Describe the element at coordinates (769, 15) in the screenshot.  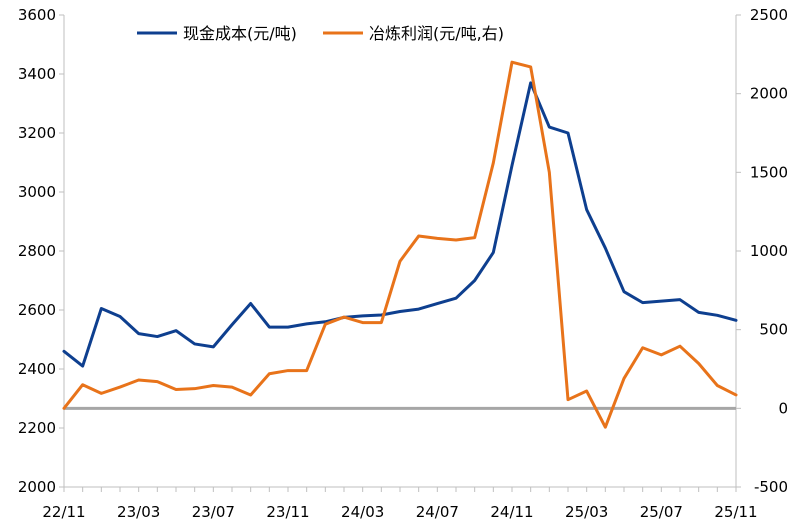
I see `y-right-tick-label: 2500` at that location.